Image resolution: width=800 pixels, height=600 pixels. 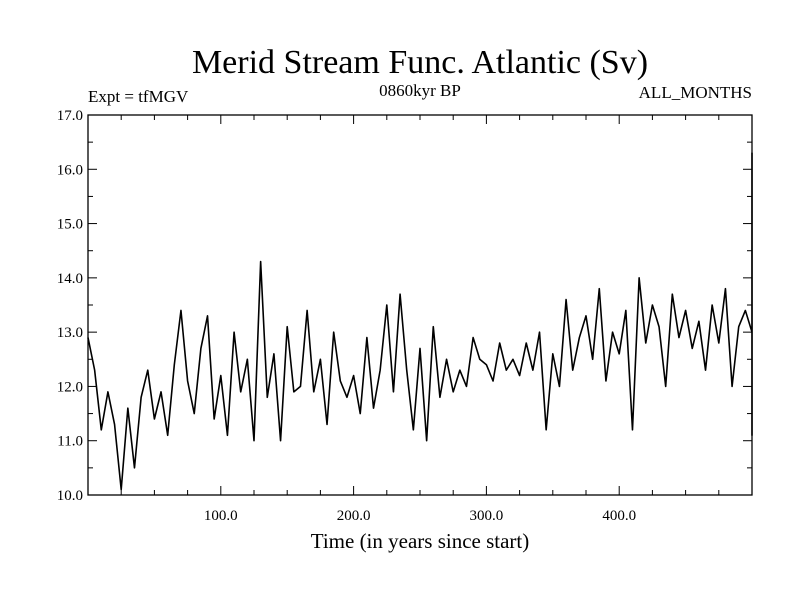 What do you see at coordinates (354, 516) in the screenshot?
I see `x-tick-label: 200.0` at bounding box center [354, 516].